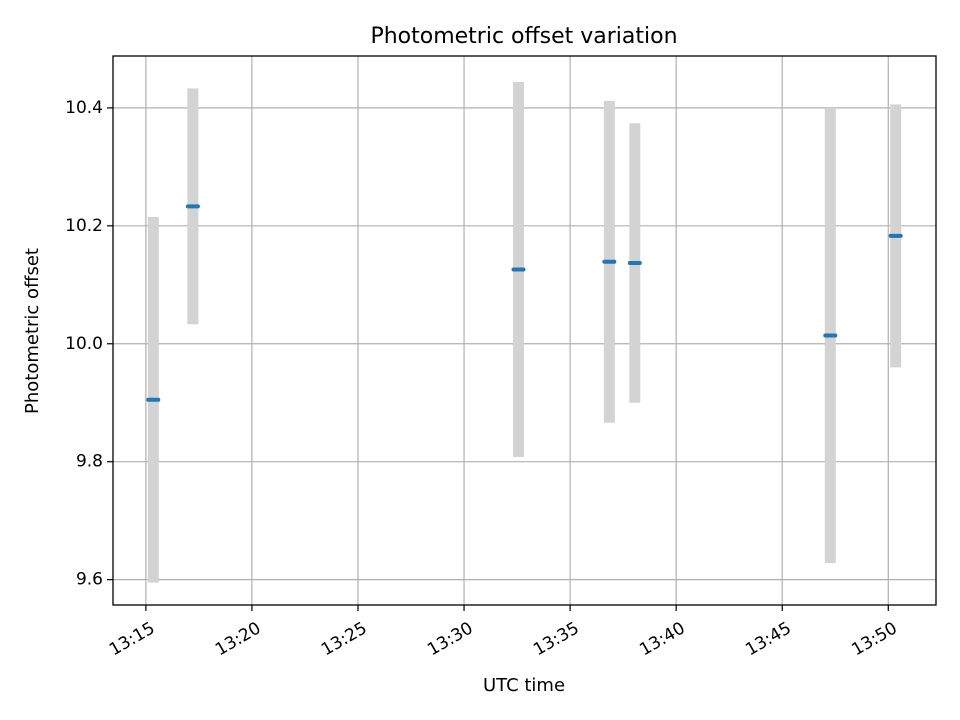 Image resolution: width=960 pixels, height=720 pixels. Describe the element at coordinates (768, 639) in the screenshot. I see `x-tick-label: 13:45` at that location.